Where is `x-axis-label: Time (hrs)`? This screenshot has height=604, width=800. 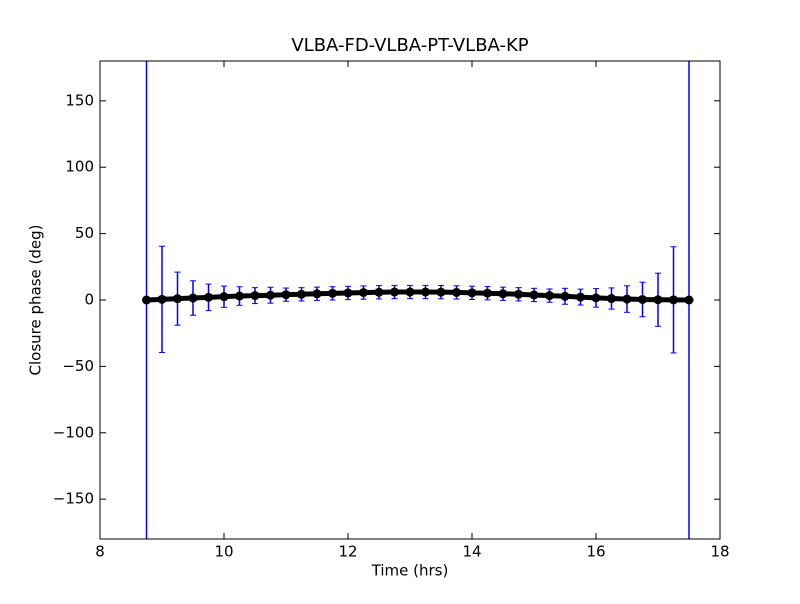
x-axis-label: Time (hrs) is located at coordinates (410, 571).